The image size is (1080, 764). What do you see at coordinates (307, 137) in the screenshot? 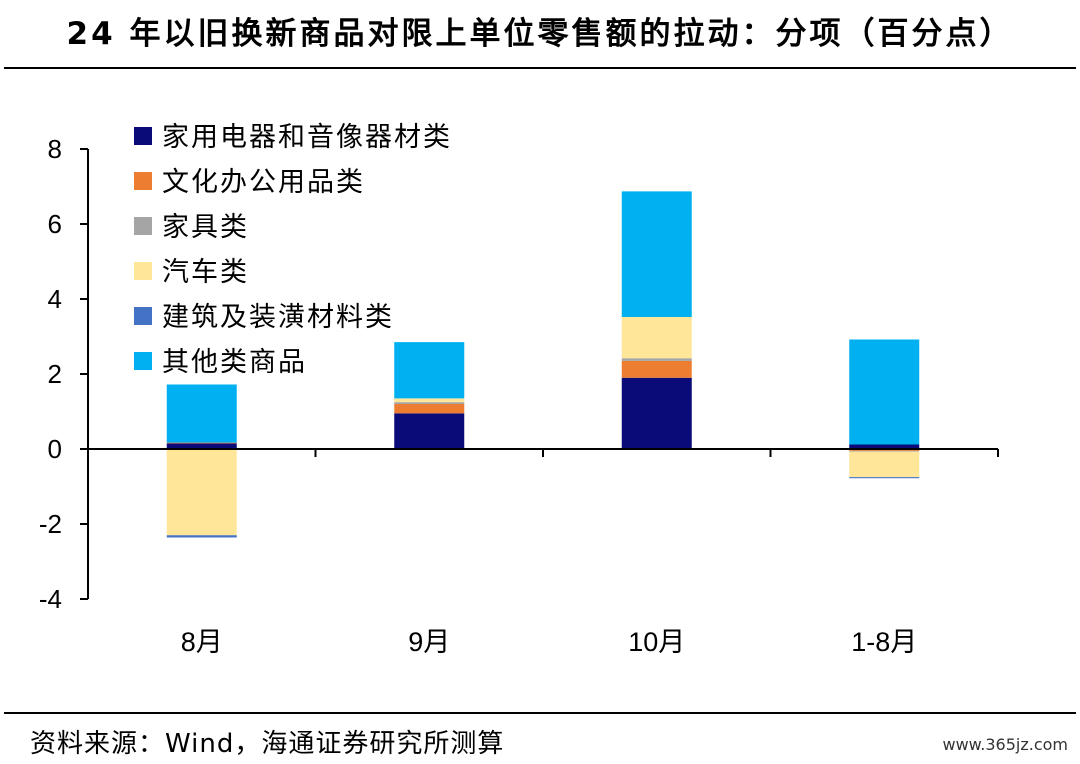
I see `legend-label: 家用电器和音像器材类` at bounding box center [307, 137].